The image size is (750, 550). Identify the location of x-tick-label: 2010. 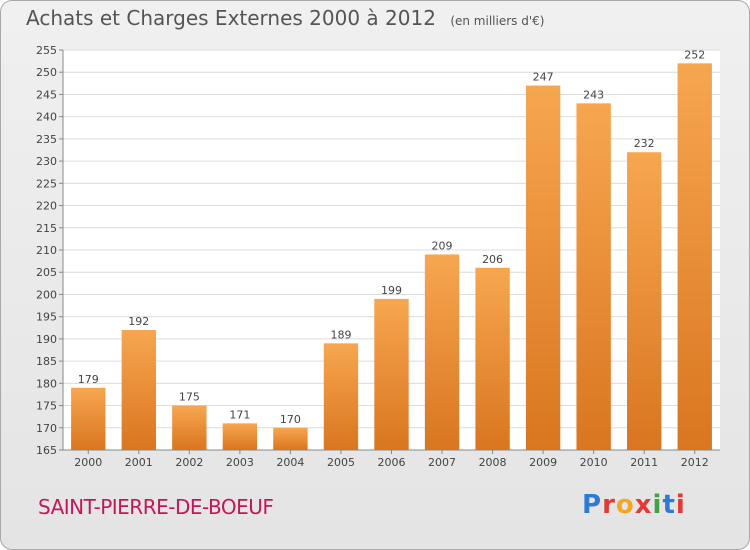
(594, 462).